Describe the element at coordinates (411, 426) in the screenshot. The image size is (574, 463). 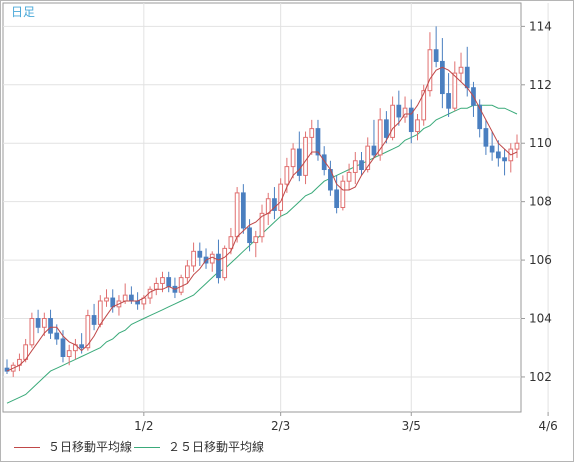
I see `x-tick-label: 3/5` at that location.